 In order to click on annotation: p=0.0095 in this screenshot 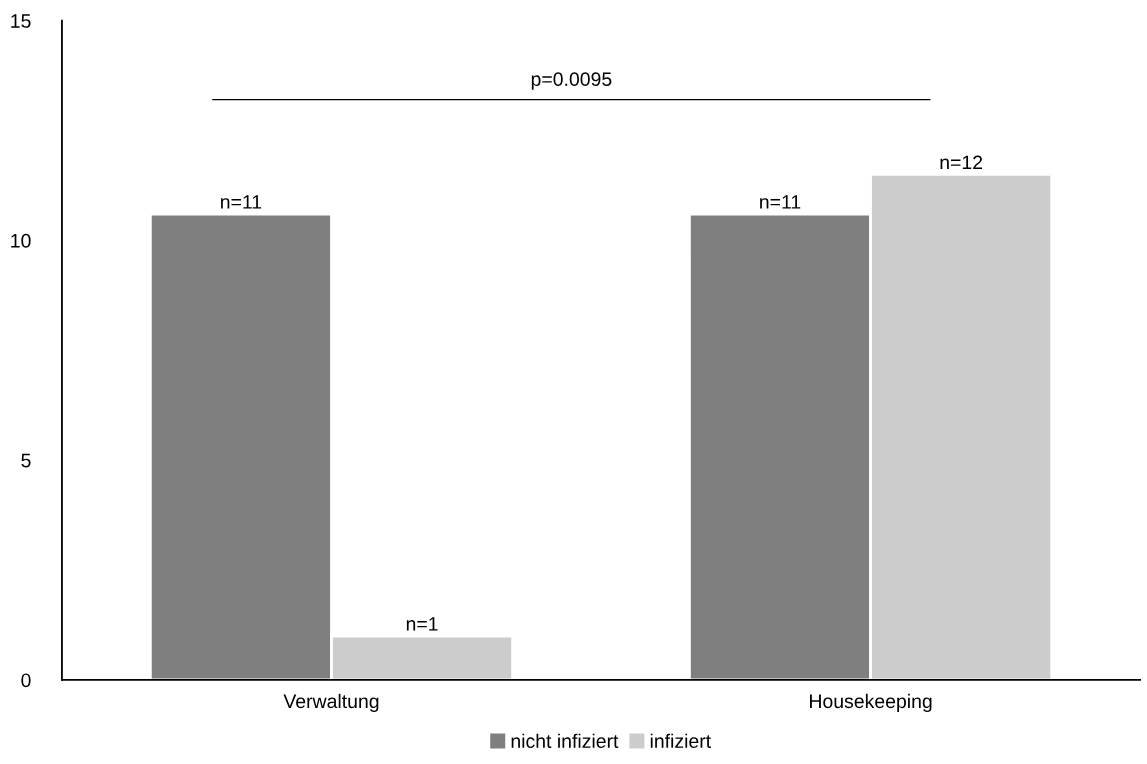, I will do `click(571, 81)`.